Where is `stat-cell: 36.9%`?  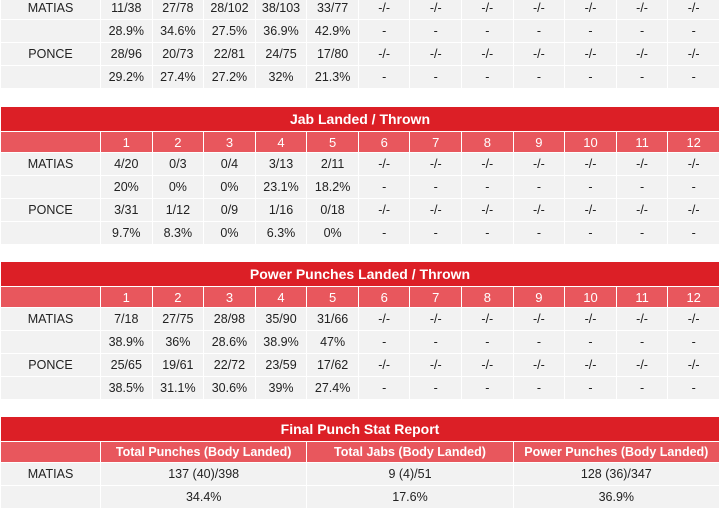 stat-cell: 36.9% is located at coordinates (616, 497).